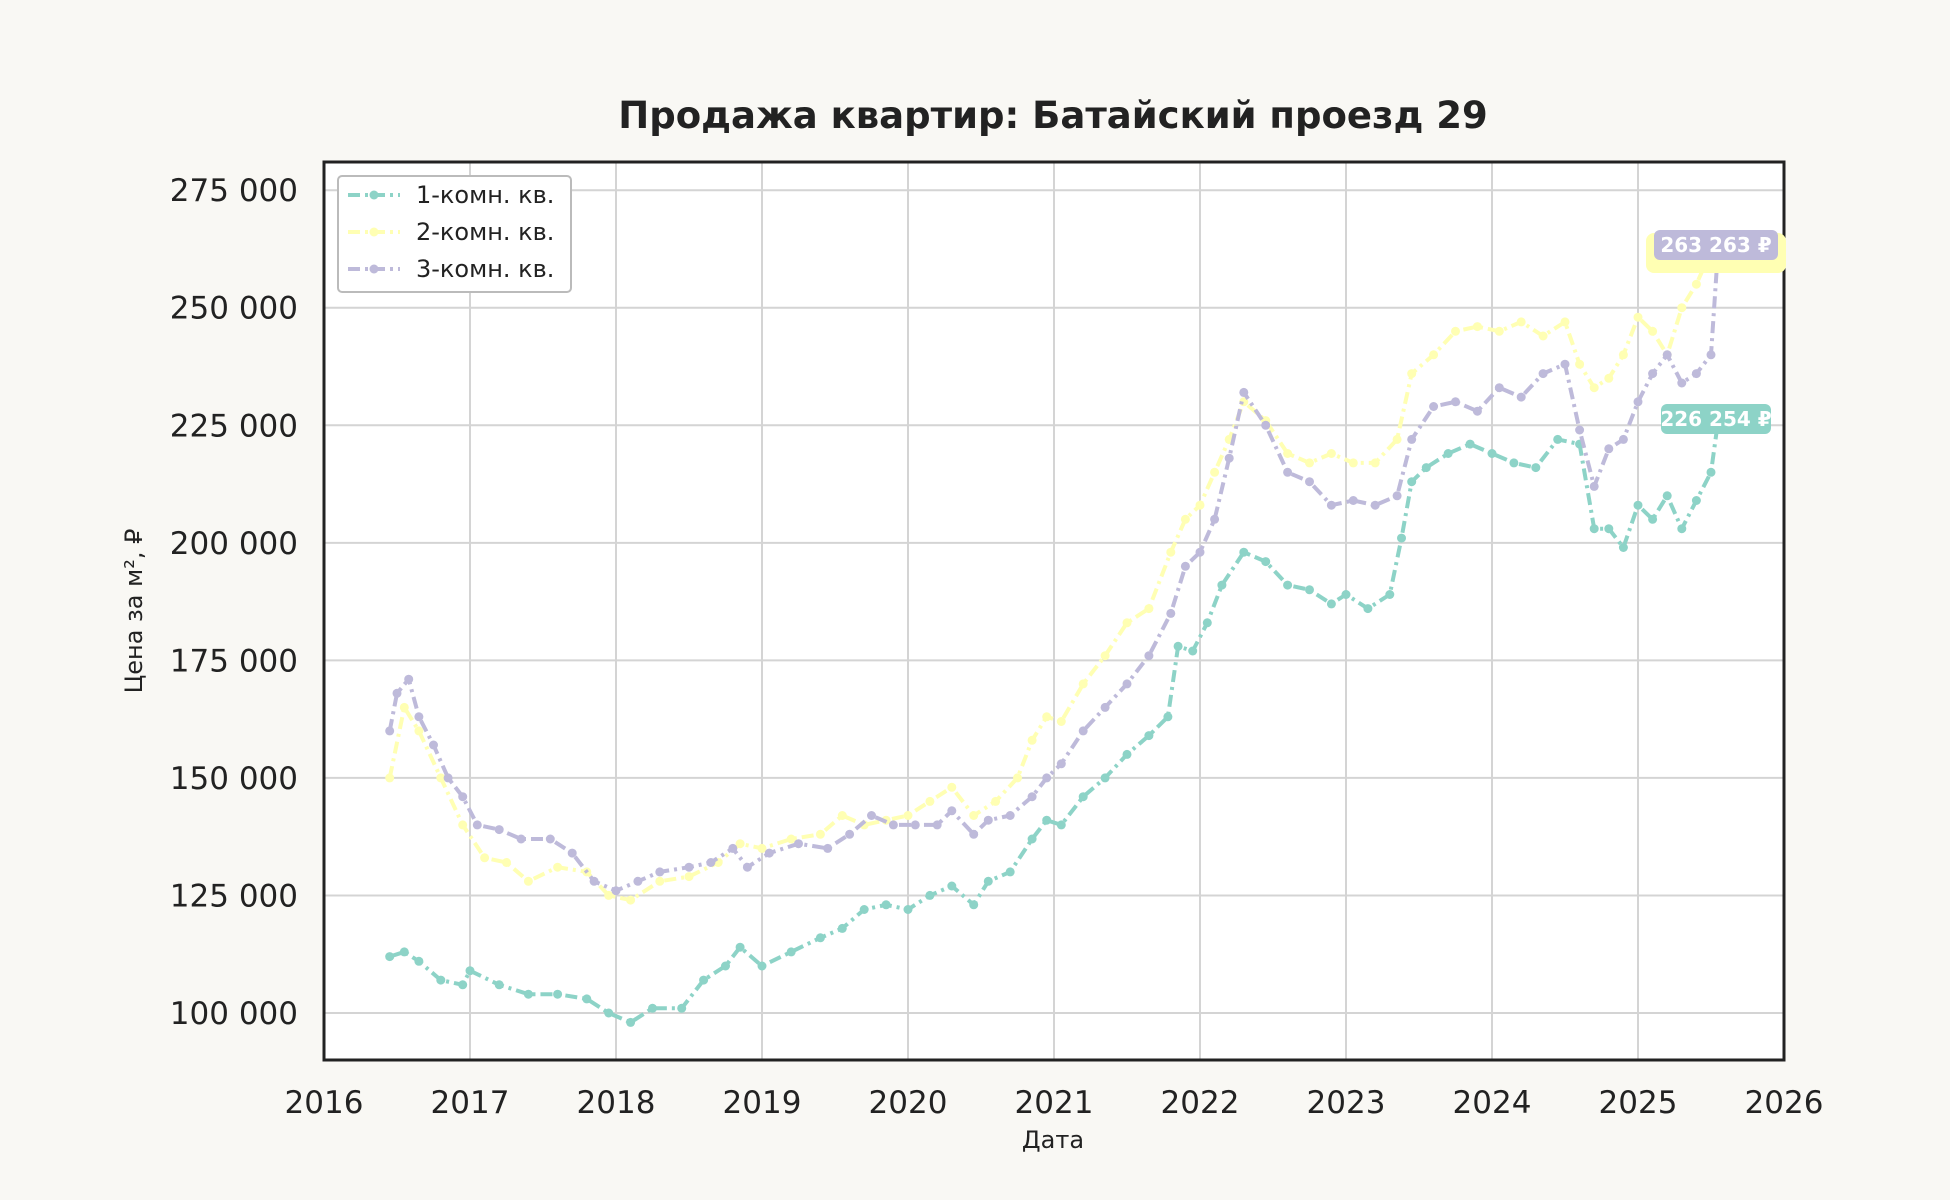 The image size is (1950, 1200). I want to click on y-tick-label: 250 000, so click(234, 309).